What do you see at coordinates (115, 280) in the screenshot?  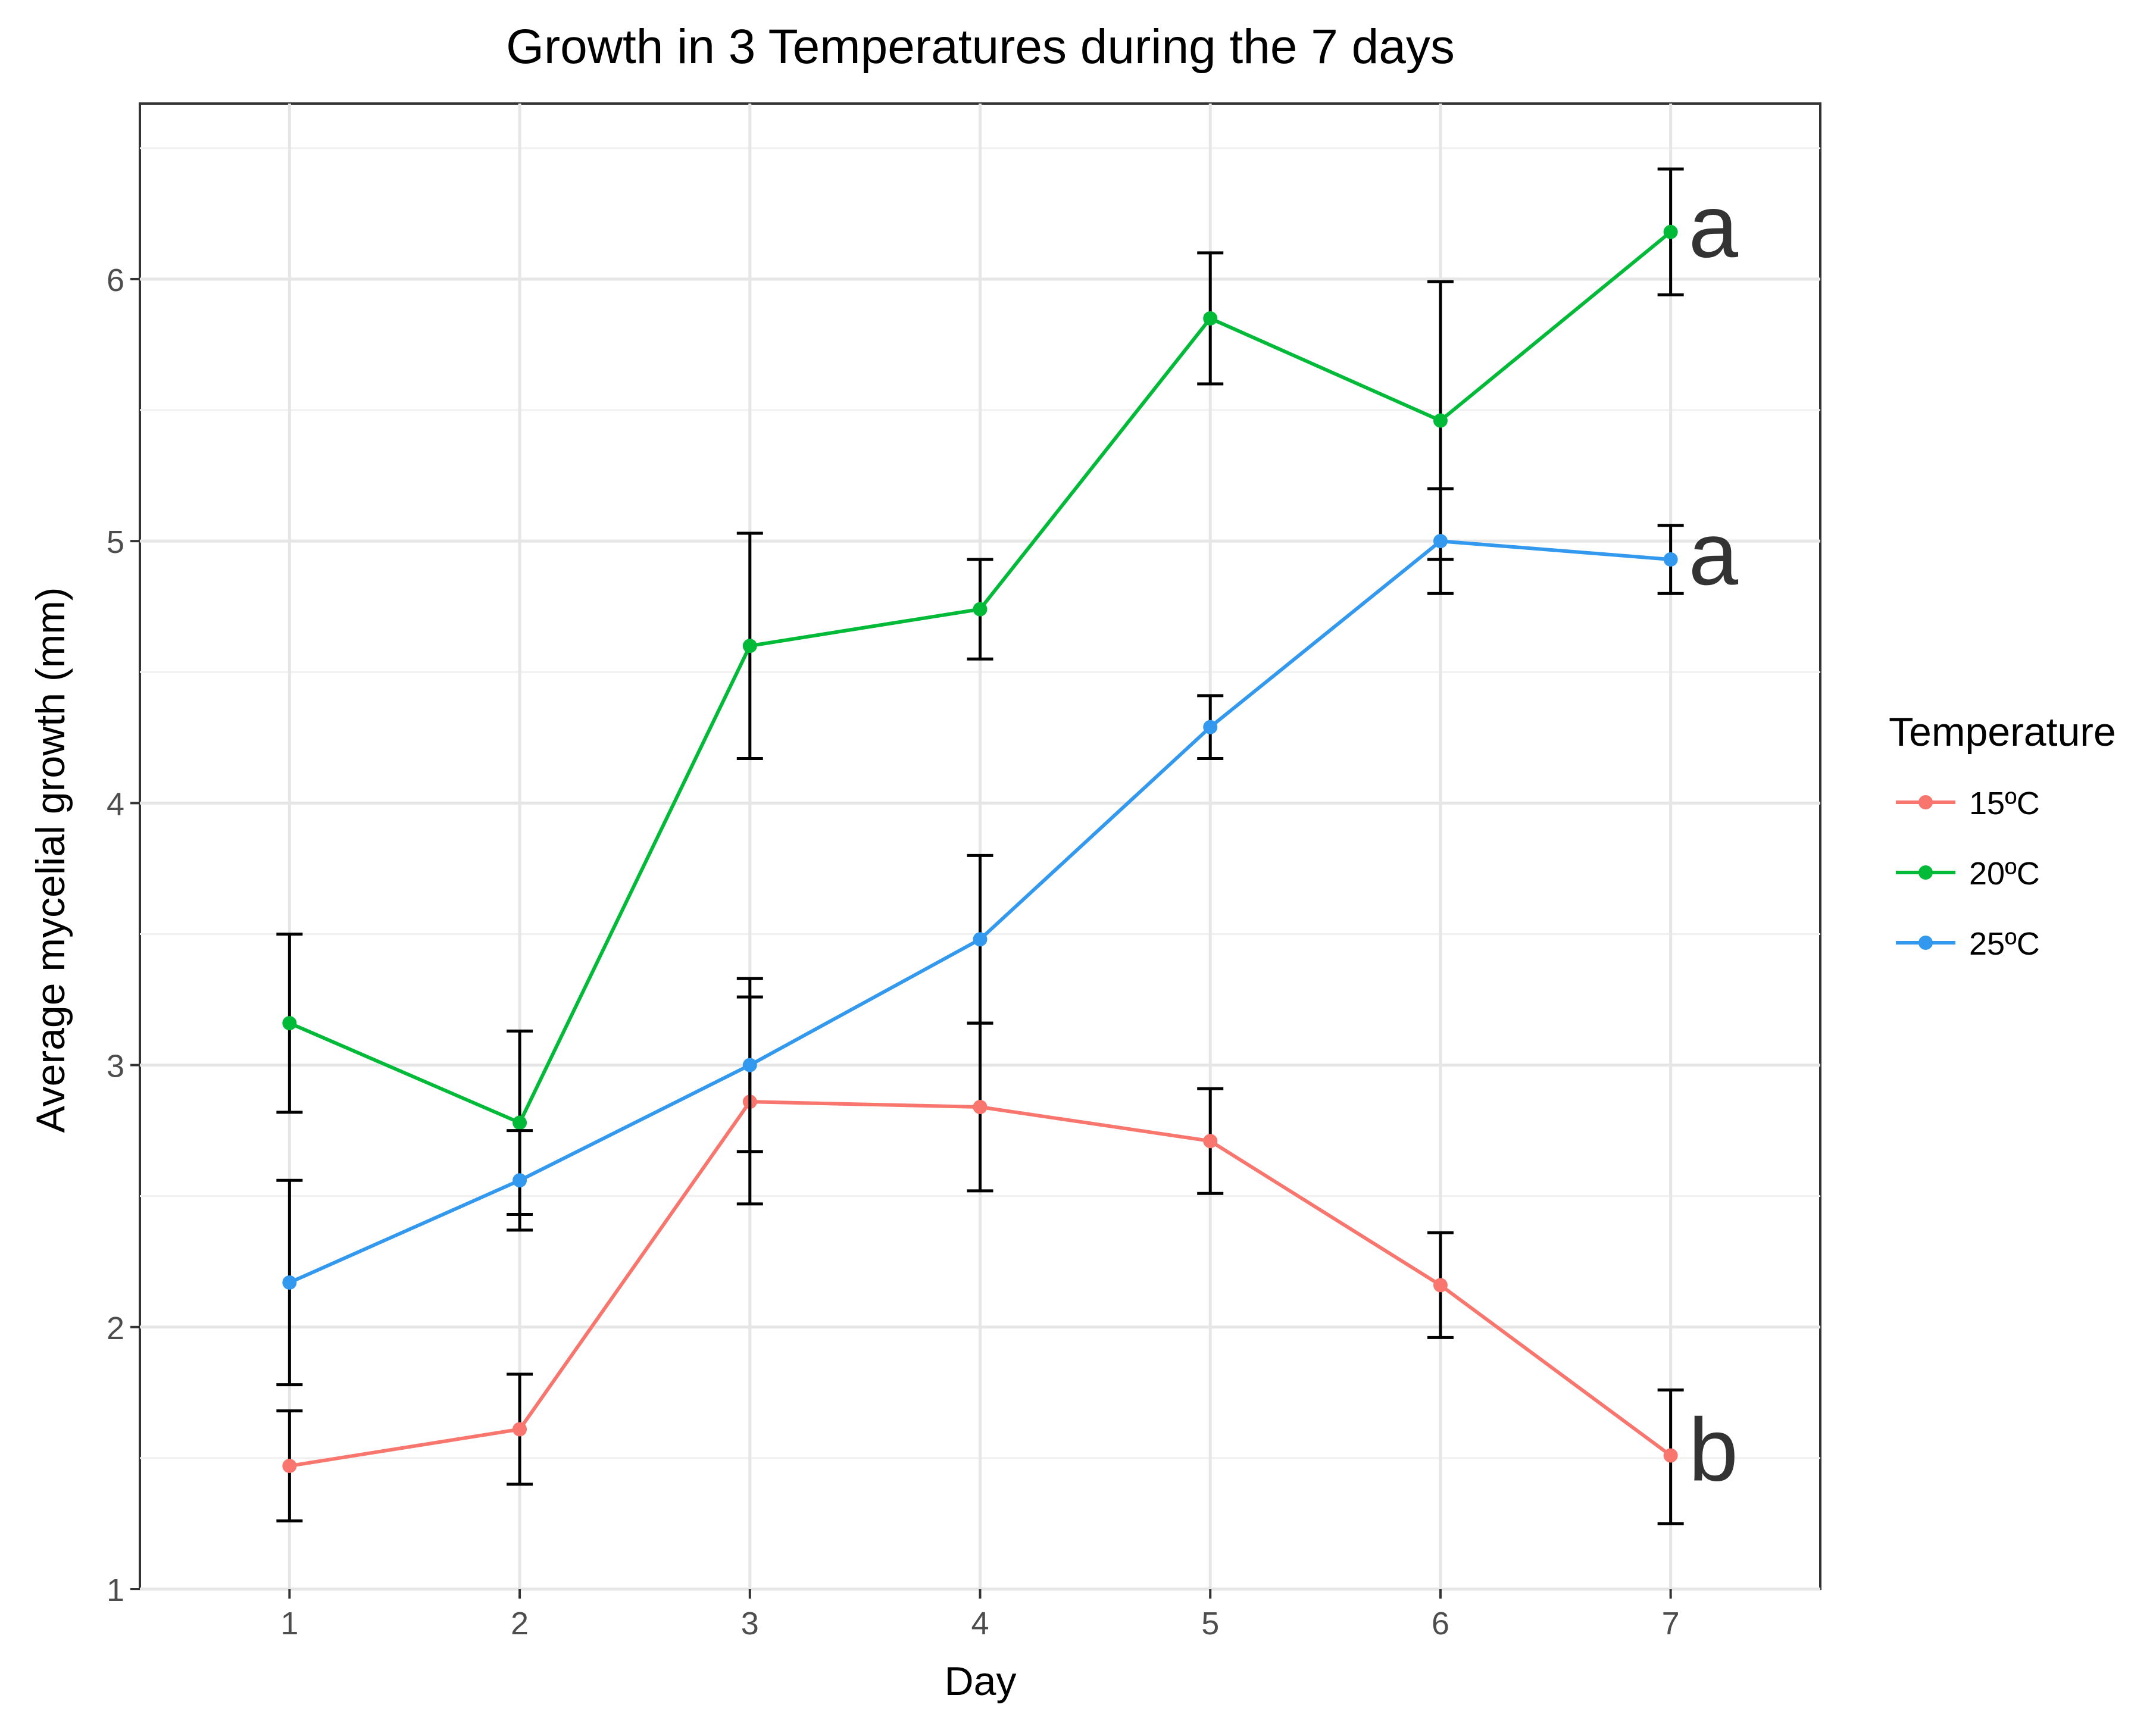 I see `y-tick-label: 6` at bounding box center [115, 280].